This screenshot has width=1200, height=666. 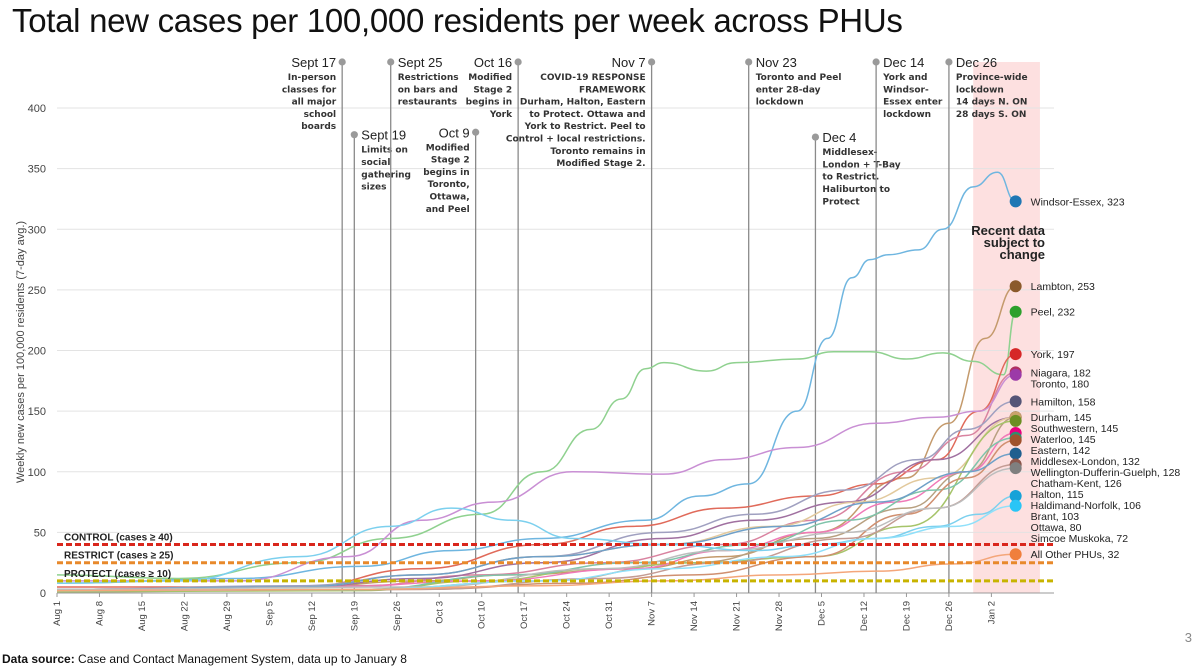 I want to click on event-text: Middlesex-, so click(x=849, y=153).